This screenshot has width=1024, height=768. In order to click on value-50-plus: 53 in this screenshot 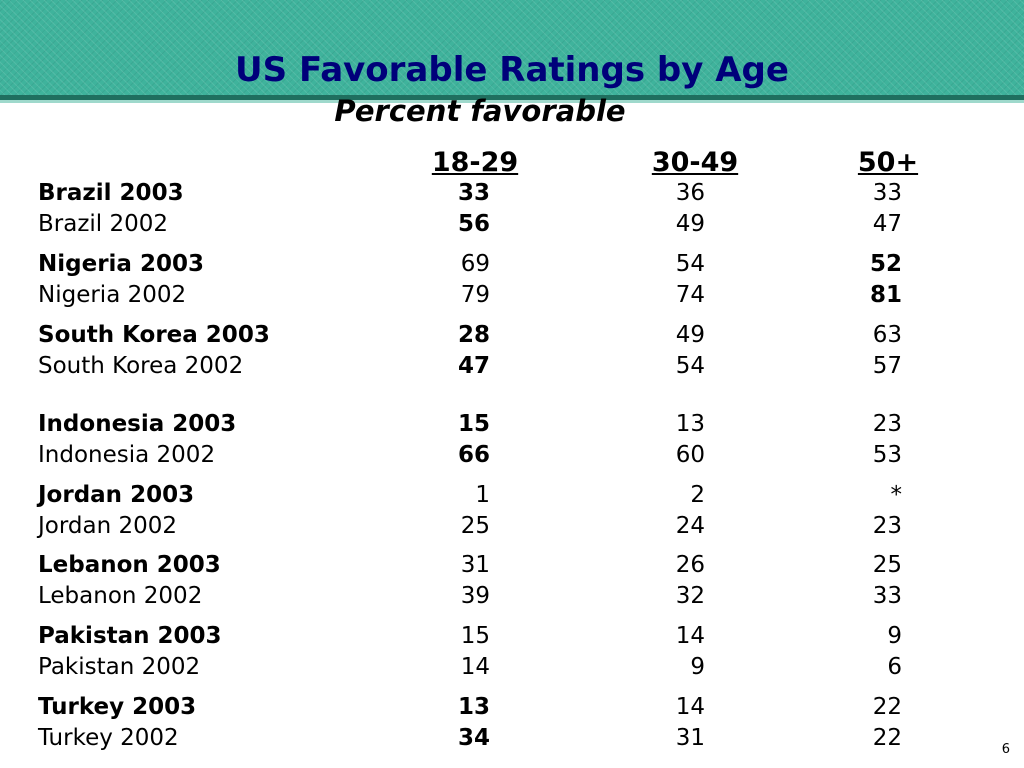, I will do `click(887, 455)`.